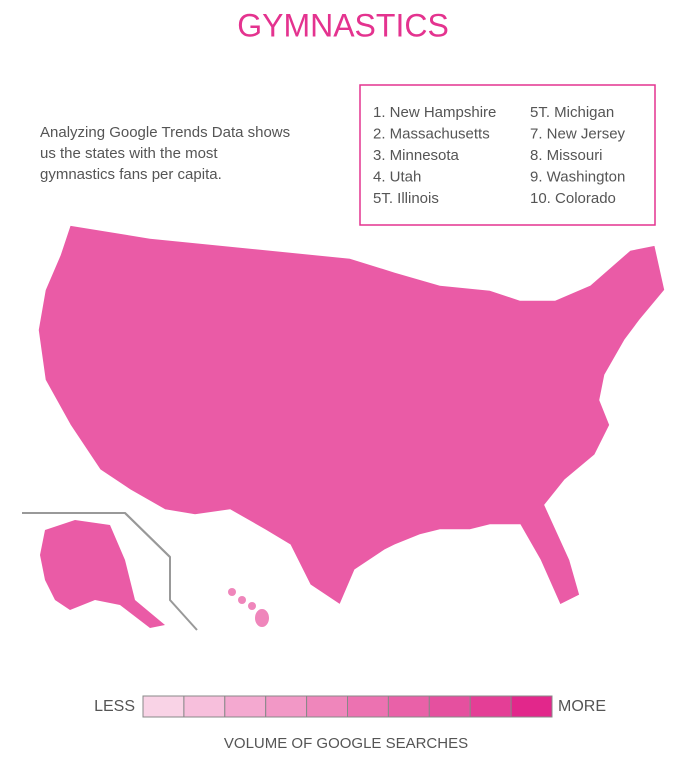 Image resolution: width=681 pixels, height=777 pixels. Describe the element at coordinates (578, 133) in the screenshot. I see `ranking-item: 7. New Jersey` at that location.